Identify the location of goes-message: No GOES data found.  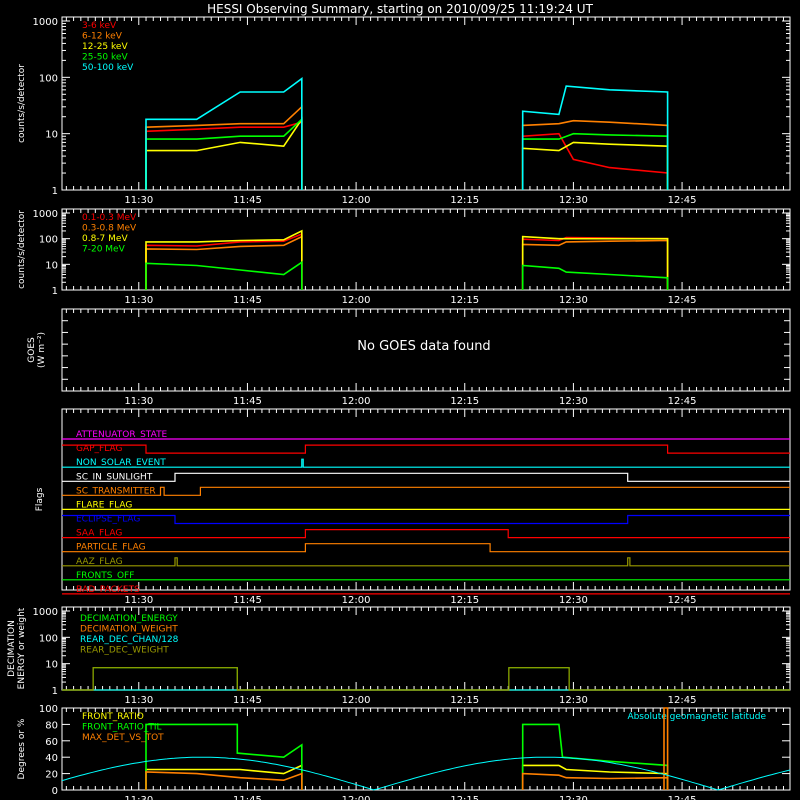
(423, 346).